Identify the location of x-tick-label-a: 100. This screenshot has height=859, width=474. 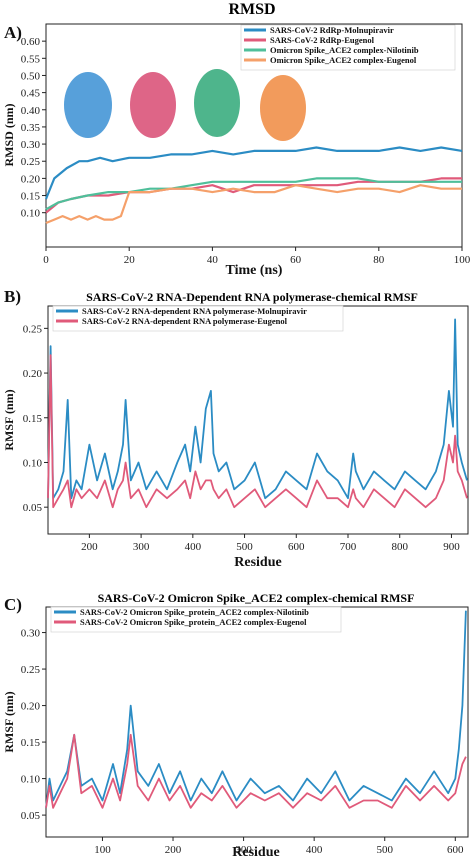
(462, 260).